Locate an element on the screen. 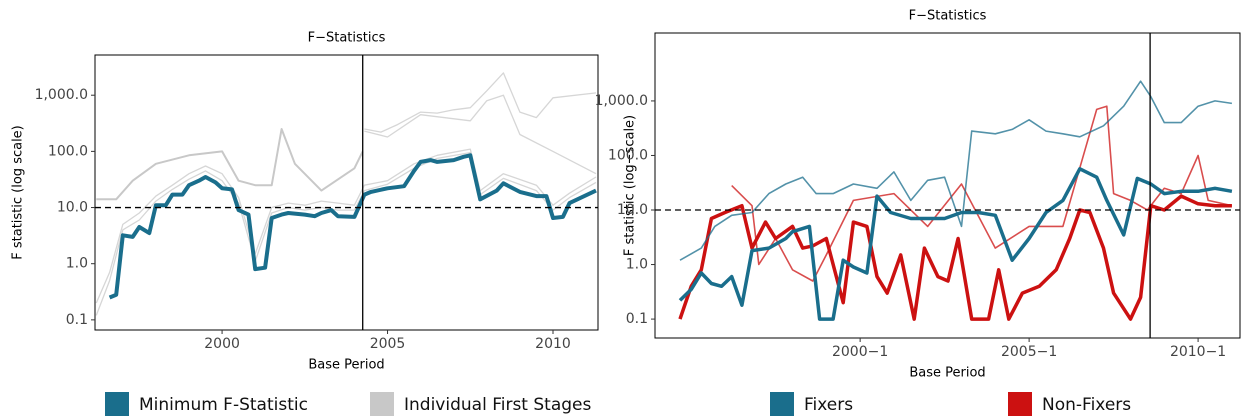 This screenshot has width=1248, height=418. x-tick-label: 2010 is located at coordinates (553, 344).